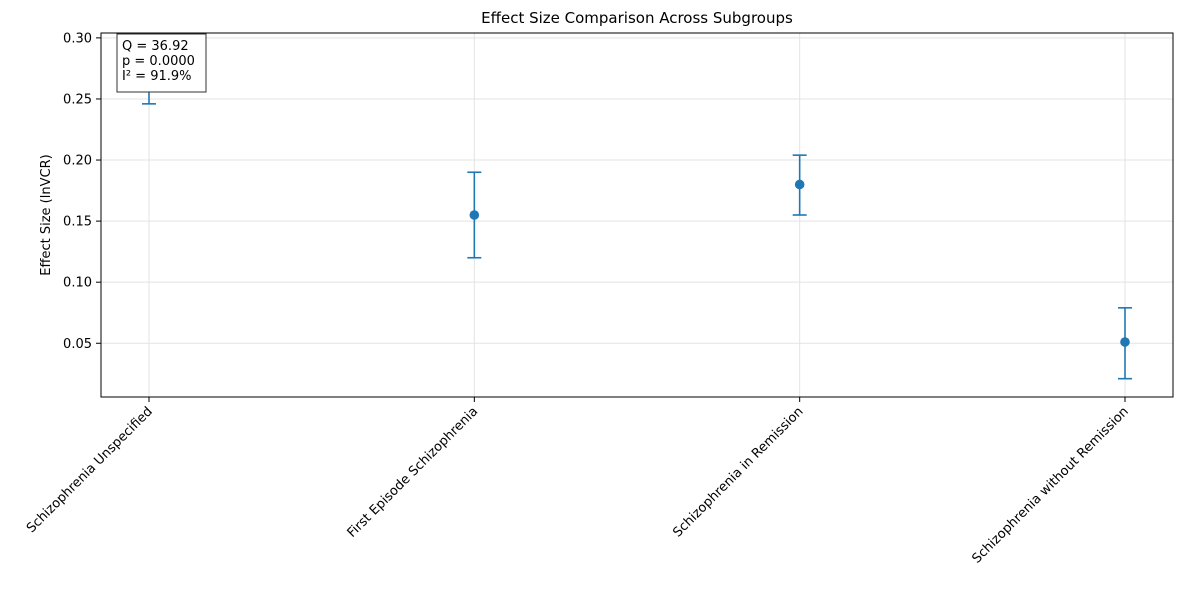  I want to click on stats-q-value: Q = 36.92, so click(155, 46).